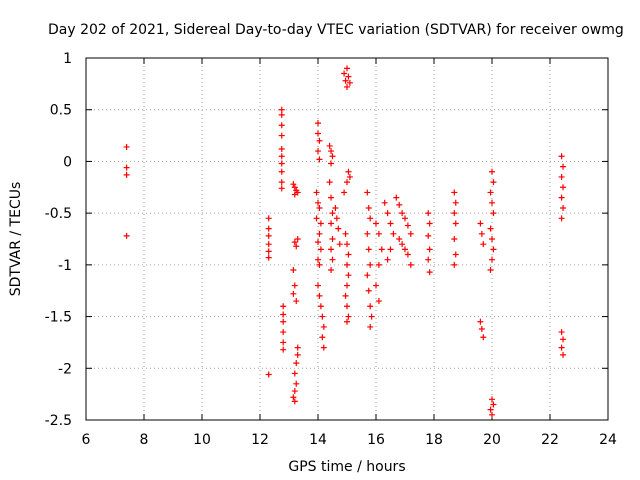 Image resolution: width=640 pixels, height=480 pixels. What do you see at coordinates (67, 162) in the screenshot?
I see `y-tick-label: 0` at bounding box center [67, 162].